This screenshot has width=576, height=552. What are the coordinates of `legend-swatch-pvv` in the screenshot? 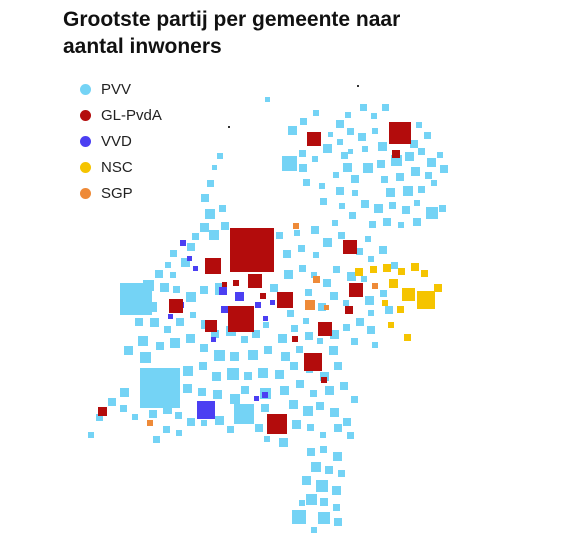 It's located at (85, 89).